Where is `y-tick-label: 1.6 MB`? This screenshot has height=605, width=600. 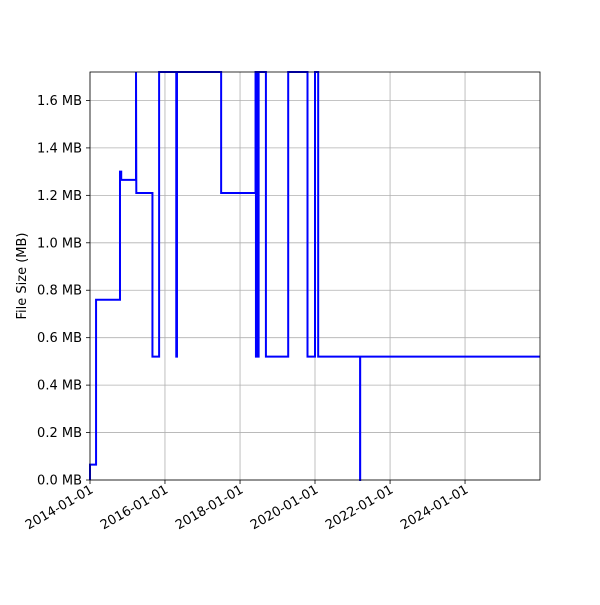 y-tick-label: 1.6 MB is located at coordinates (59, 101).